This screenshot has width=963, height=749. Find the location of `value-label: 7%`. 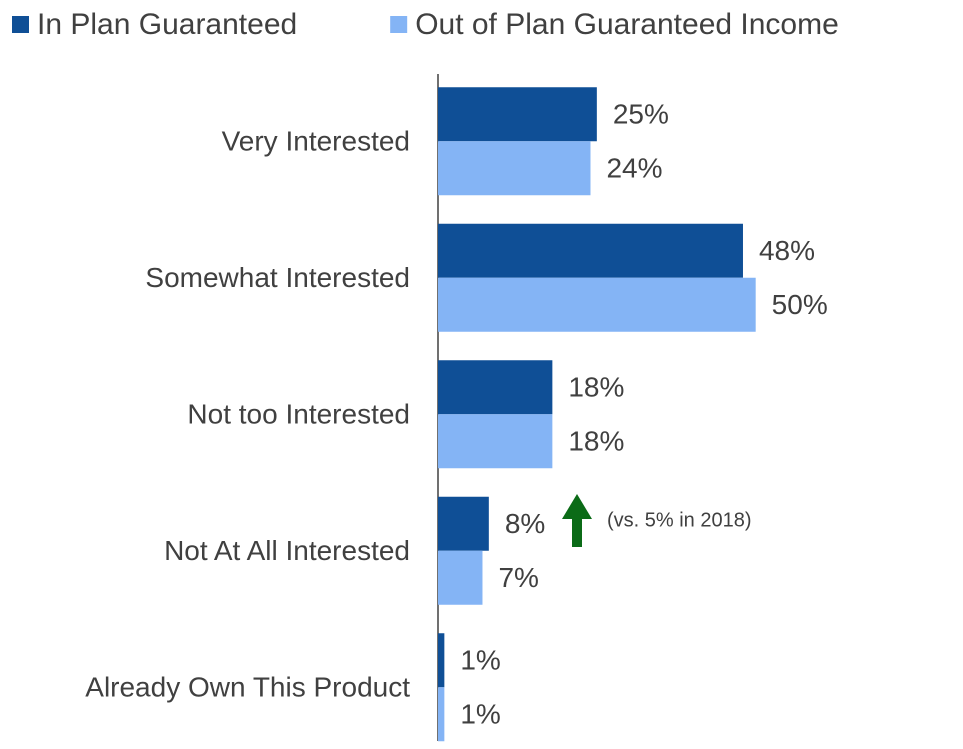

value-label: 7% is located at coordinates (518, 577).